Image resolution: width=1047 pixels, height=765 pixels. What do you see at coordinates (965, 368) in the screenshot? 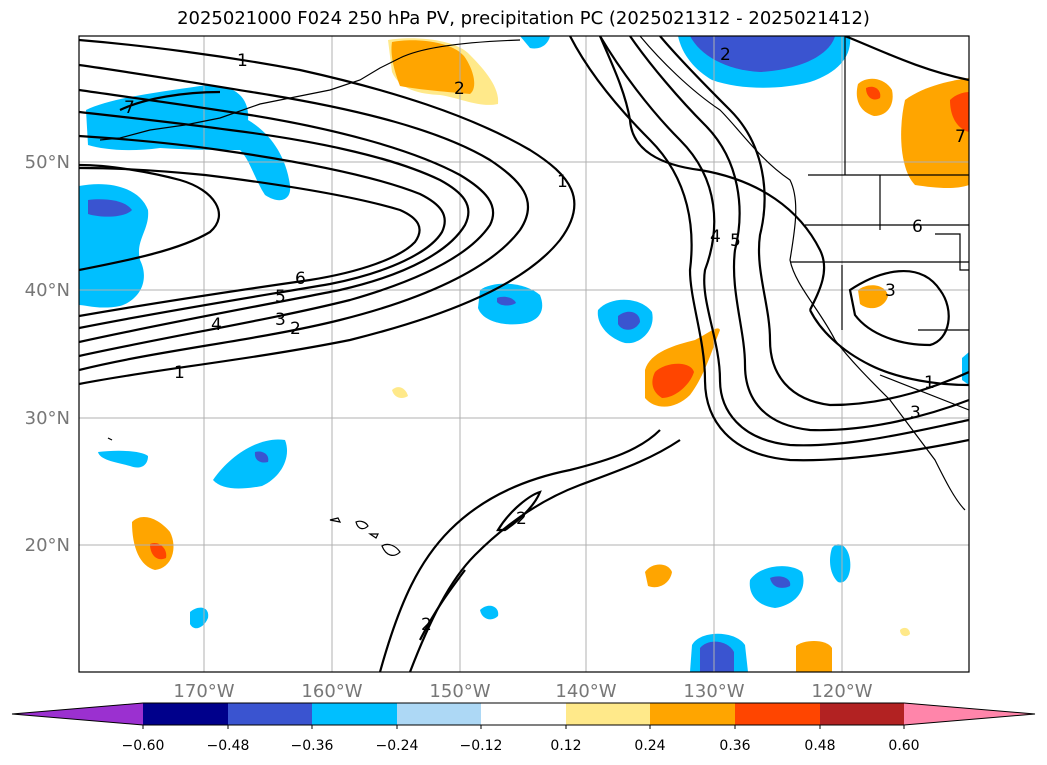
I see `precip-area-e` at bounding box center [965, 368].